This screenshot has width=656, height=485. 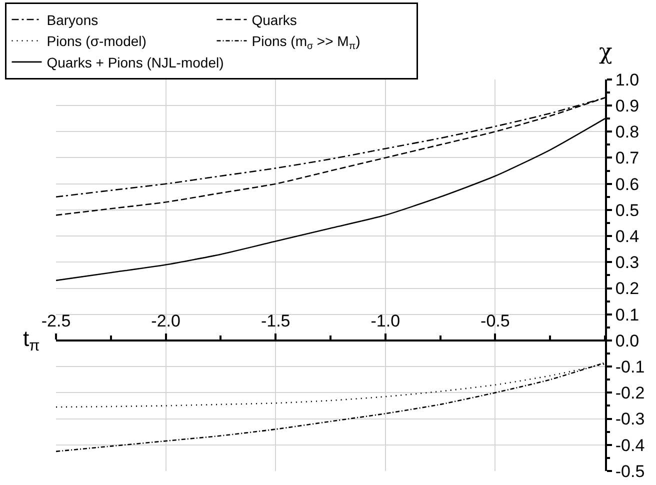 I want to click on legend-label: Pions (m$_{σ}$ >> M$_{π}$), so click(x=306, y=42).